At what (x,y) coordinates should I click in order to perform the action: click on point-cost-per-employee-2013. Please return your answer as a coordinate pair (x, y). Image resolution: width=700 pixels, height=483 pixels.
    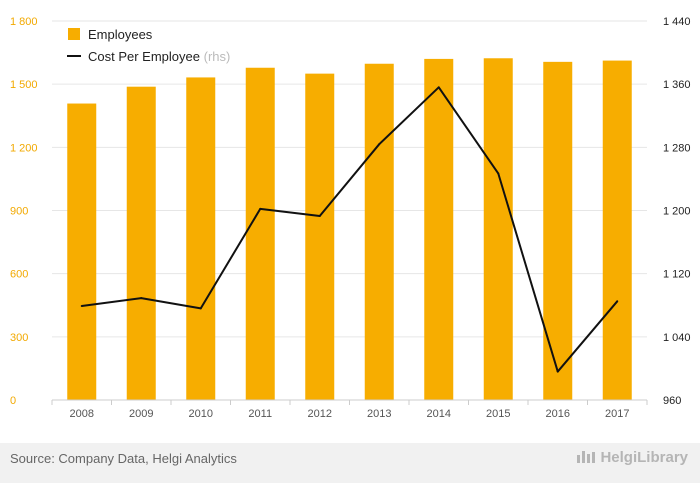
    Looking at the image, I should click on (379, 144).